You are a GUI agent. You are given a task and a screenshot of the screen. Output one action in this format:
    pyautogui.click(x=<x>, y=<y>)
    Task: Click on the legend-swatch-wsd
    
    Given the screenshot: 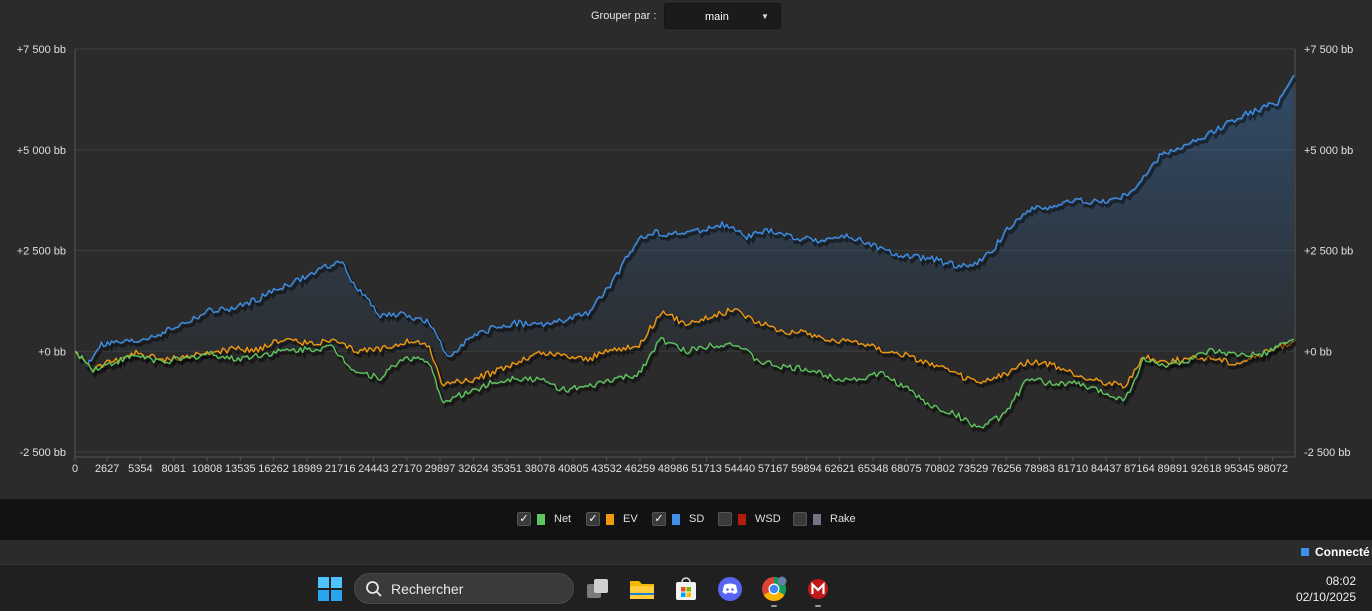 What is the action you would take?
    pyautogui.click(x=742, y=519)
    